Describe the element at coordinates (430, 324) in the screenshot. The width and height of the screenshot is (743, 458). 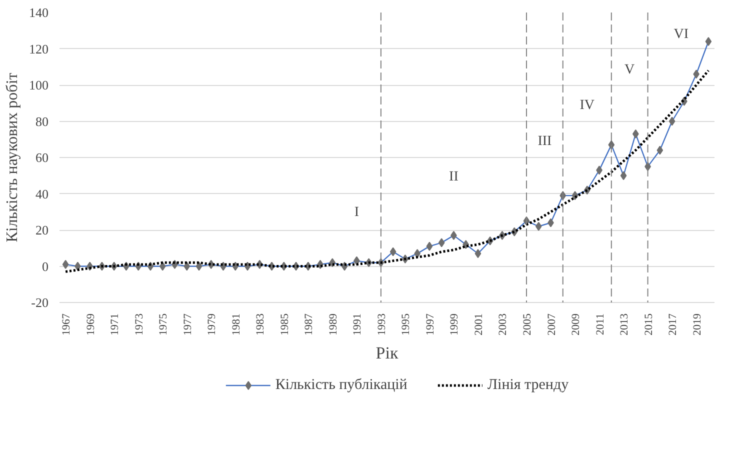
I see `x-tick-label: 1997` at that location.